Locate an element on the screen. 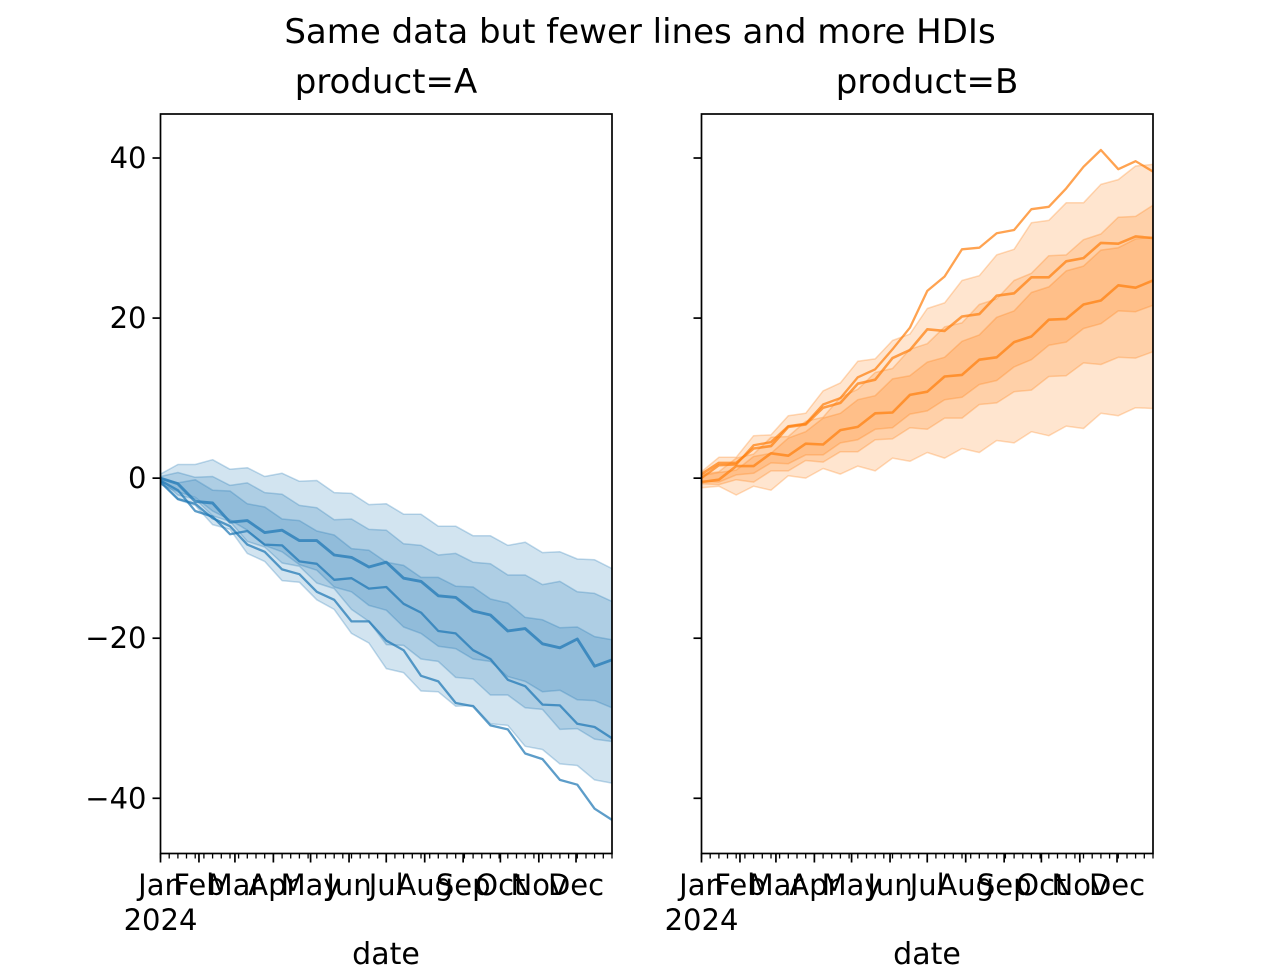 The image size is (1280, 972). hdi-band-outer is located at coordinates (386, 621).